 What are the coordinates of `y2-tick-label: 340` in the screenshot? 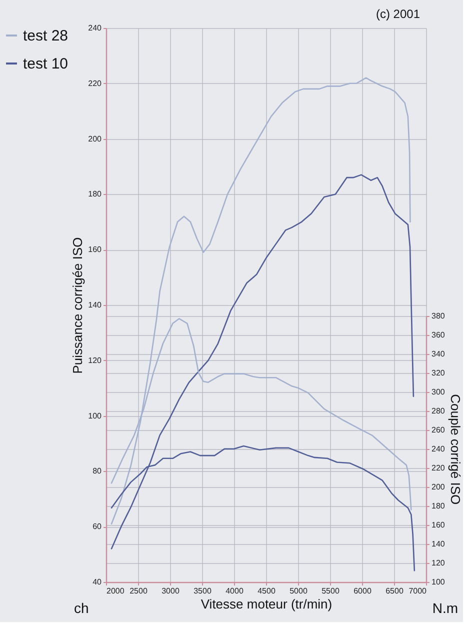 It's located at (439, 353).